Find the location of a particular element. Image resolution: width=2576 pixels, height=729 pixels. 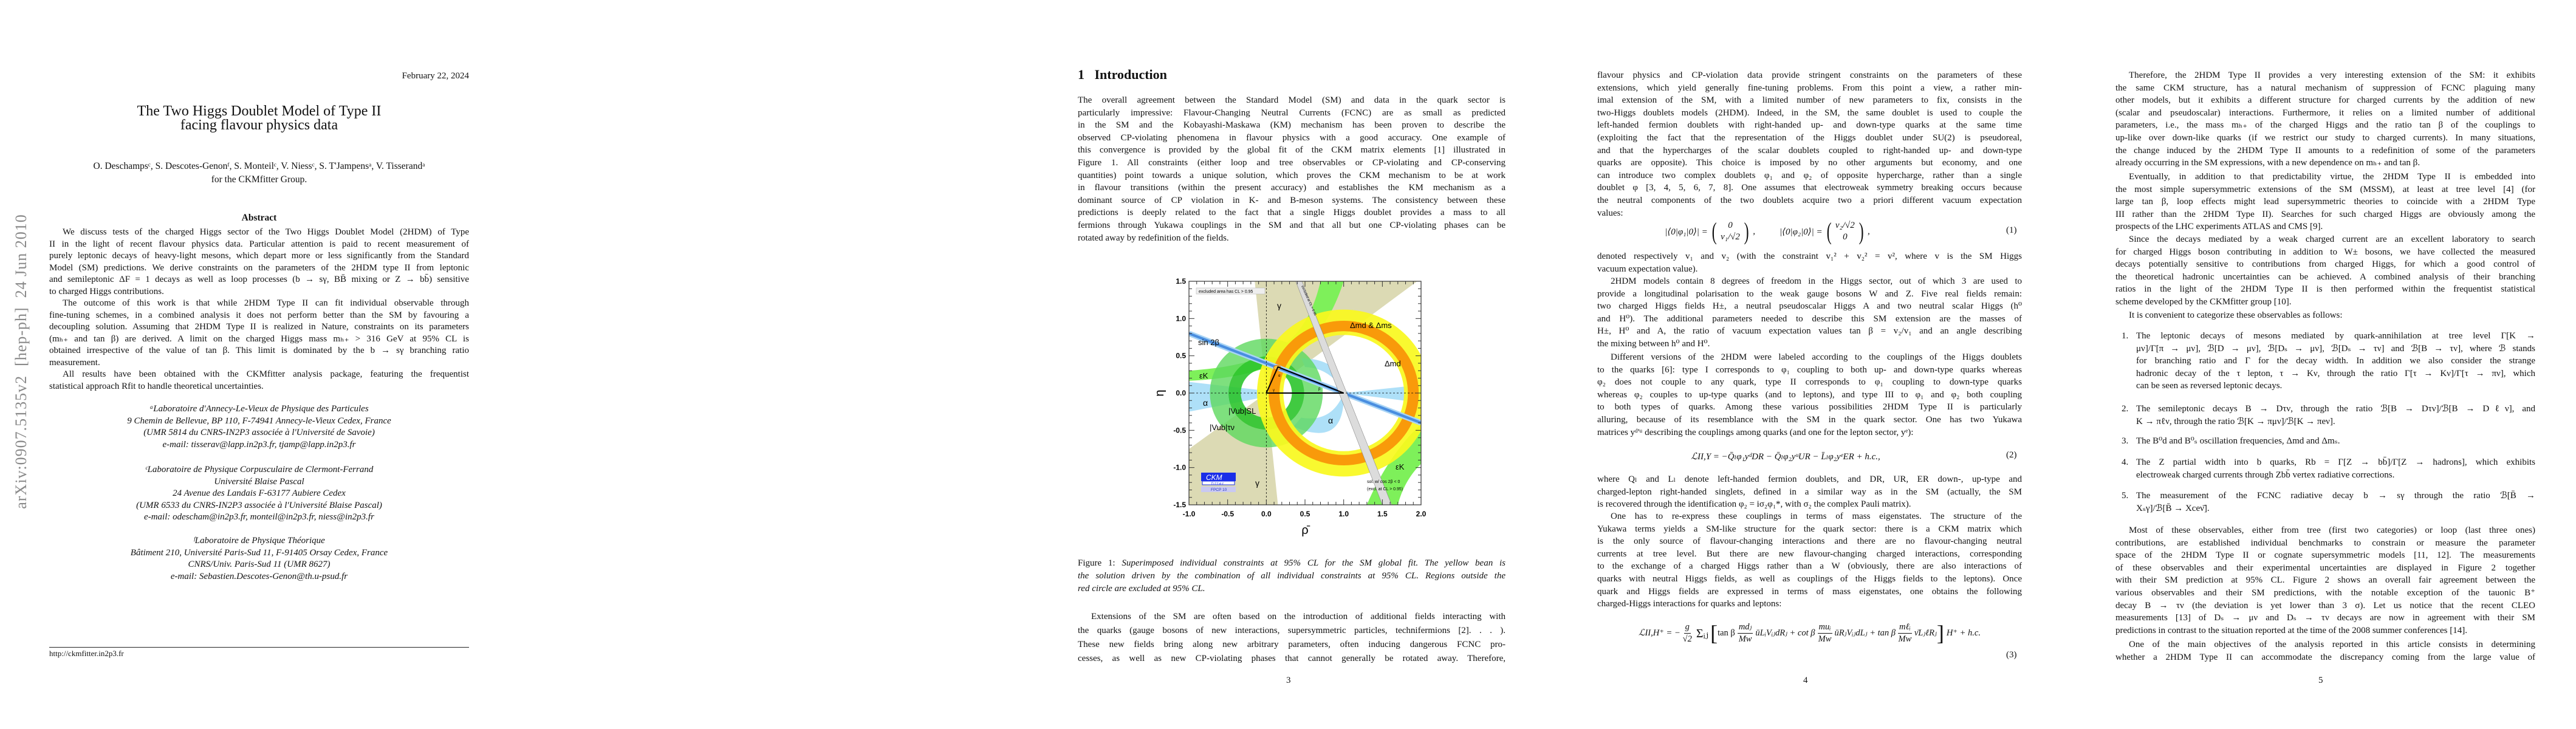

list-number: 4. is located at coordinates (2125, 462).